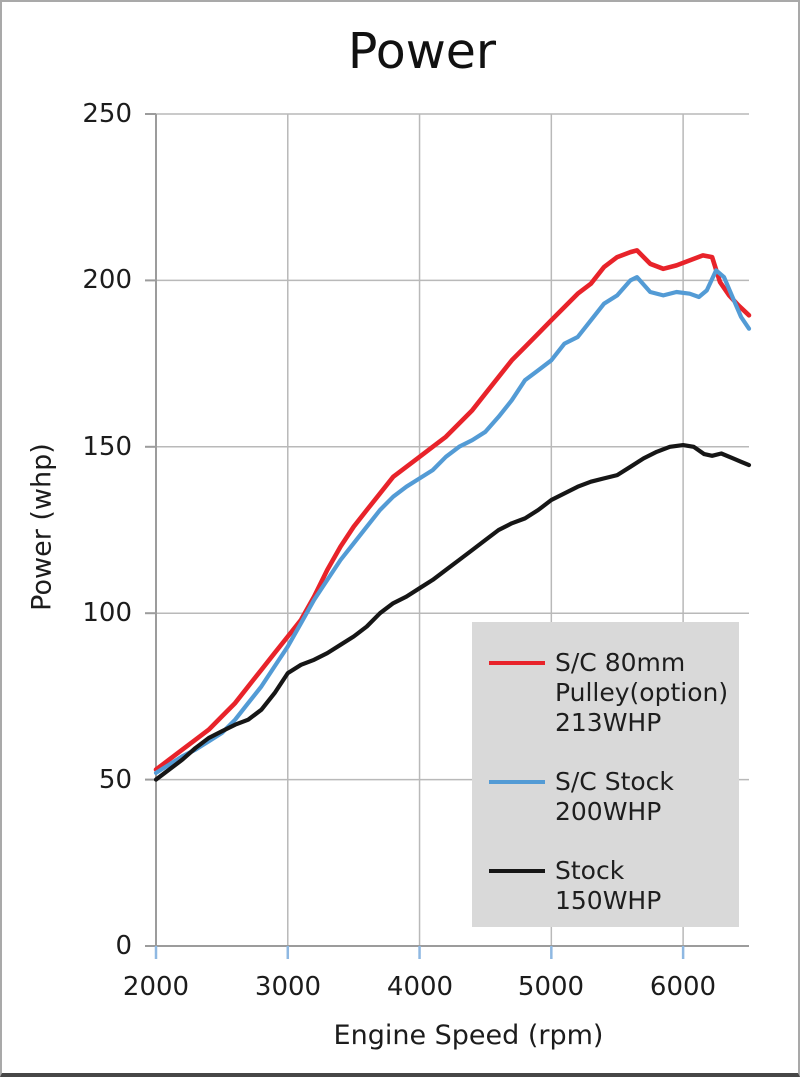  Describe the element at coordinates (288, 987) in the screenshot. I see `x-tick-label-3000: 3000` at that location.